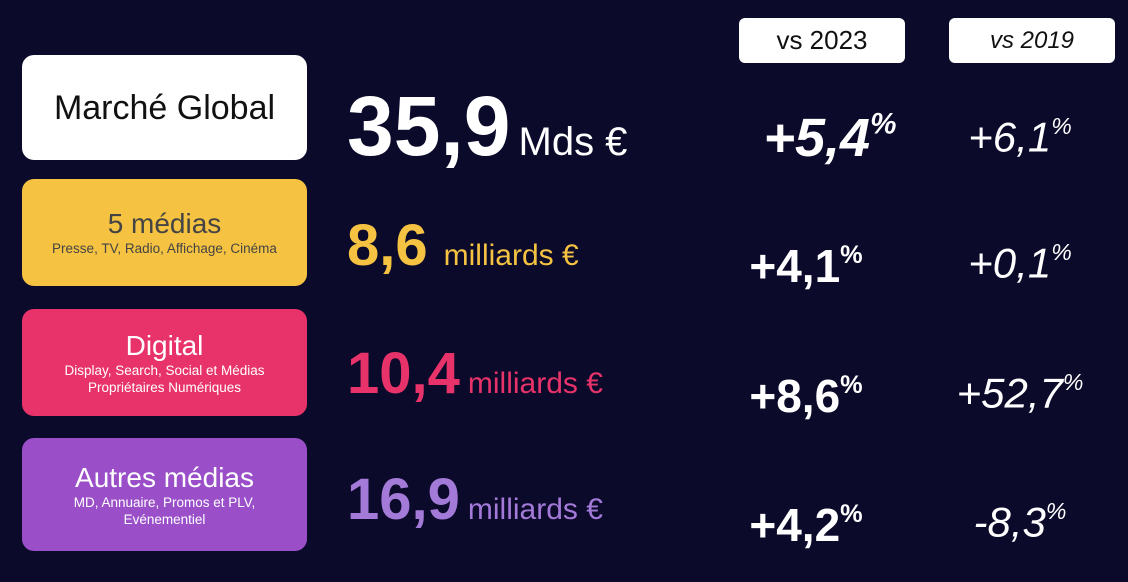 The width and height of the screenshot is (1128, 582). What do you see at coordinates (1009, 393) in the screenshot?
I see `change-number: +52,7` at bounding box center [1009, 393].